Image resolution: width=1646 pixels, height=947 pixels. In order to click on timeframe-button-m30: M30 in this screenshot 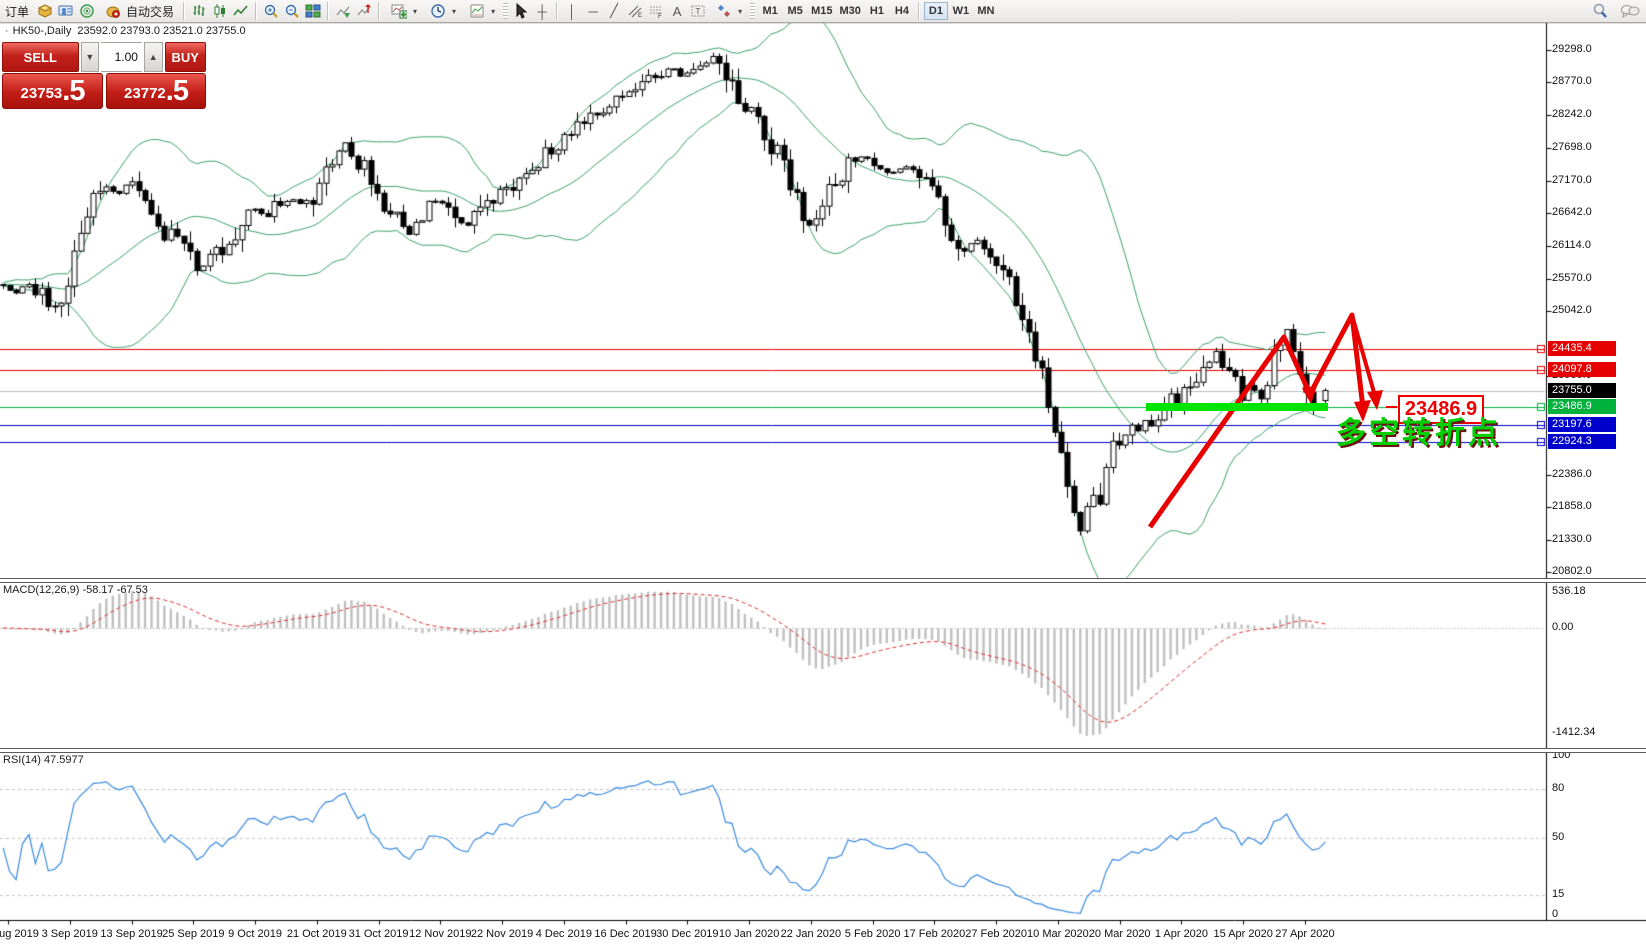, I will do `click(850, 11)`.